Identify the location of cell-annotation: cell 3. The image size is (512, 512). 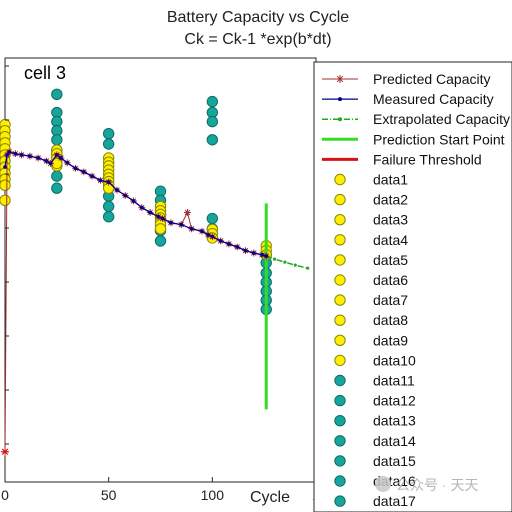
(45, 73).